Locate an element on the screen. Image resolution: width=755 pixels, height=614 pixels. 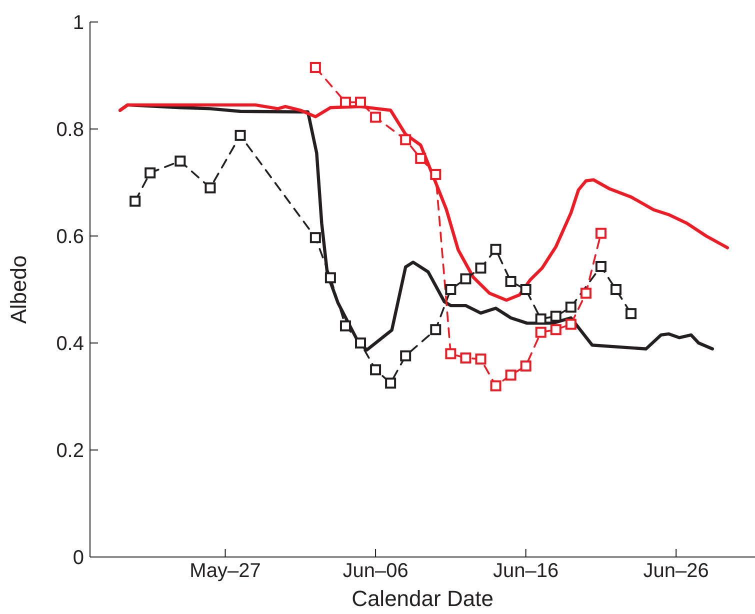
y-tick-label: 0.8 is located at coordinates (70, 130).